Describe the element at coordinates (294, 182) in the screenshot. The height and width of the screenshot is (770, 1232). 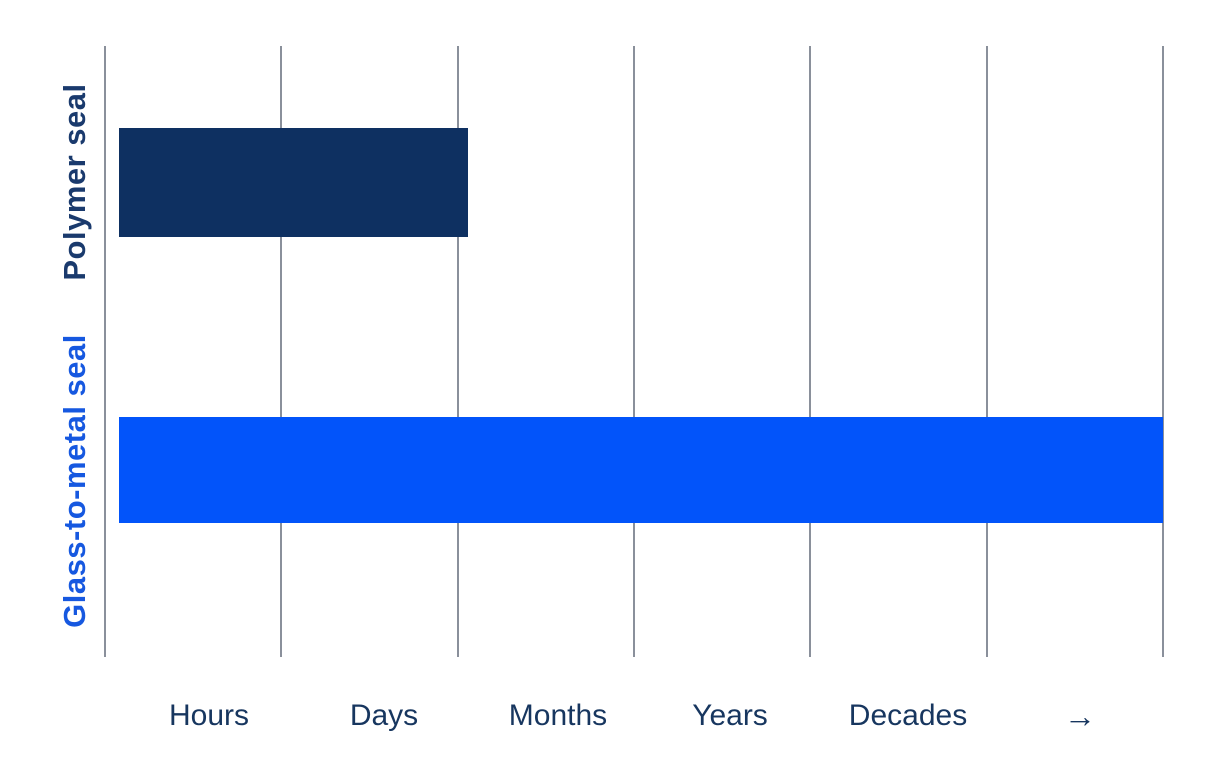
I see `bar-polymer-seal` at that location.